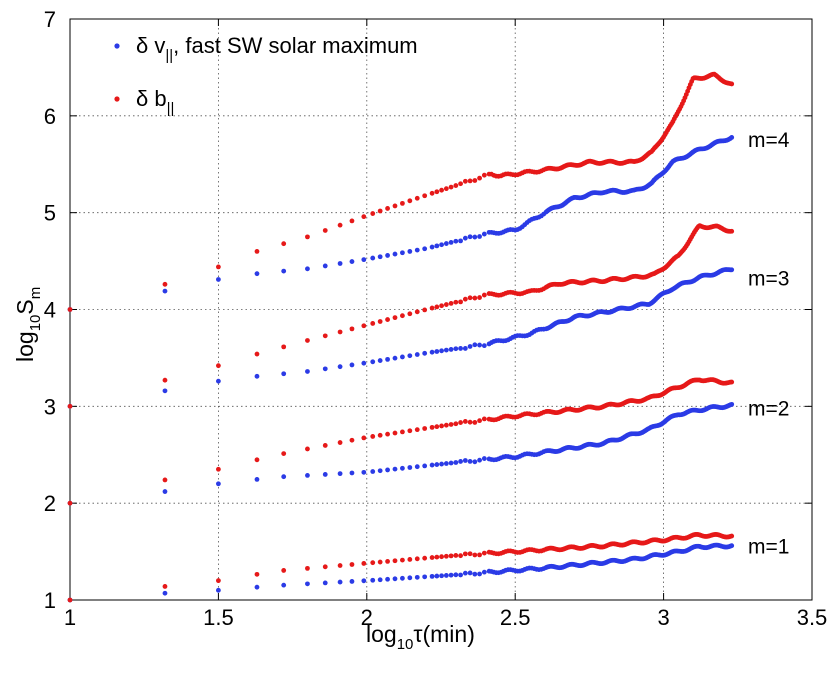  What do you see at coordinates (515, 617) in the screenshot?
I see `x-tick-label: 2.5` at bounding box center [515, 617].